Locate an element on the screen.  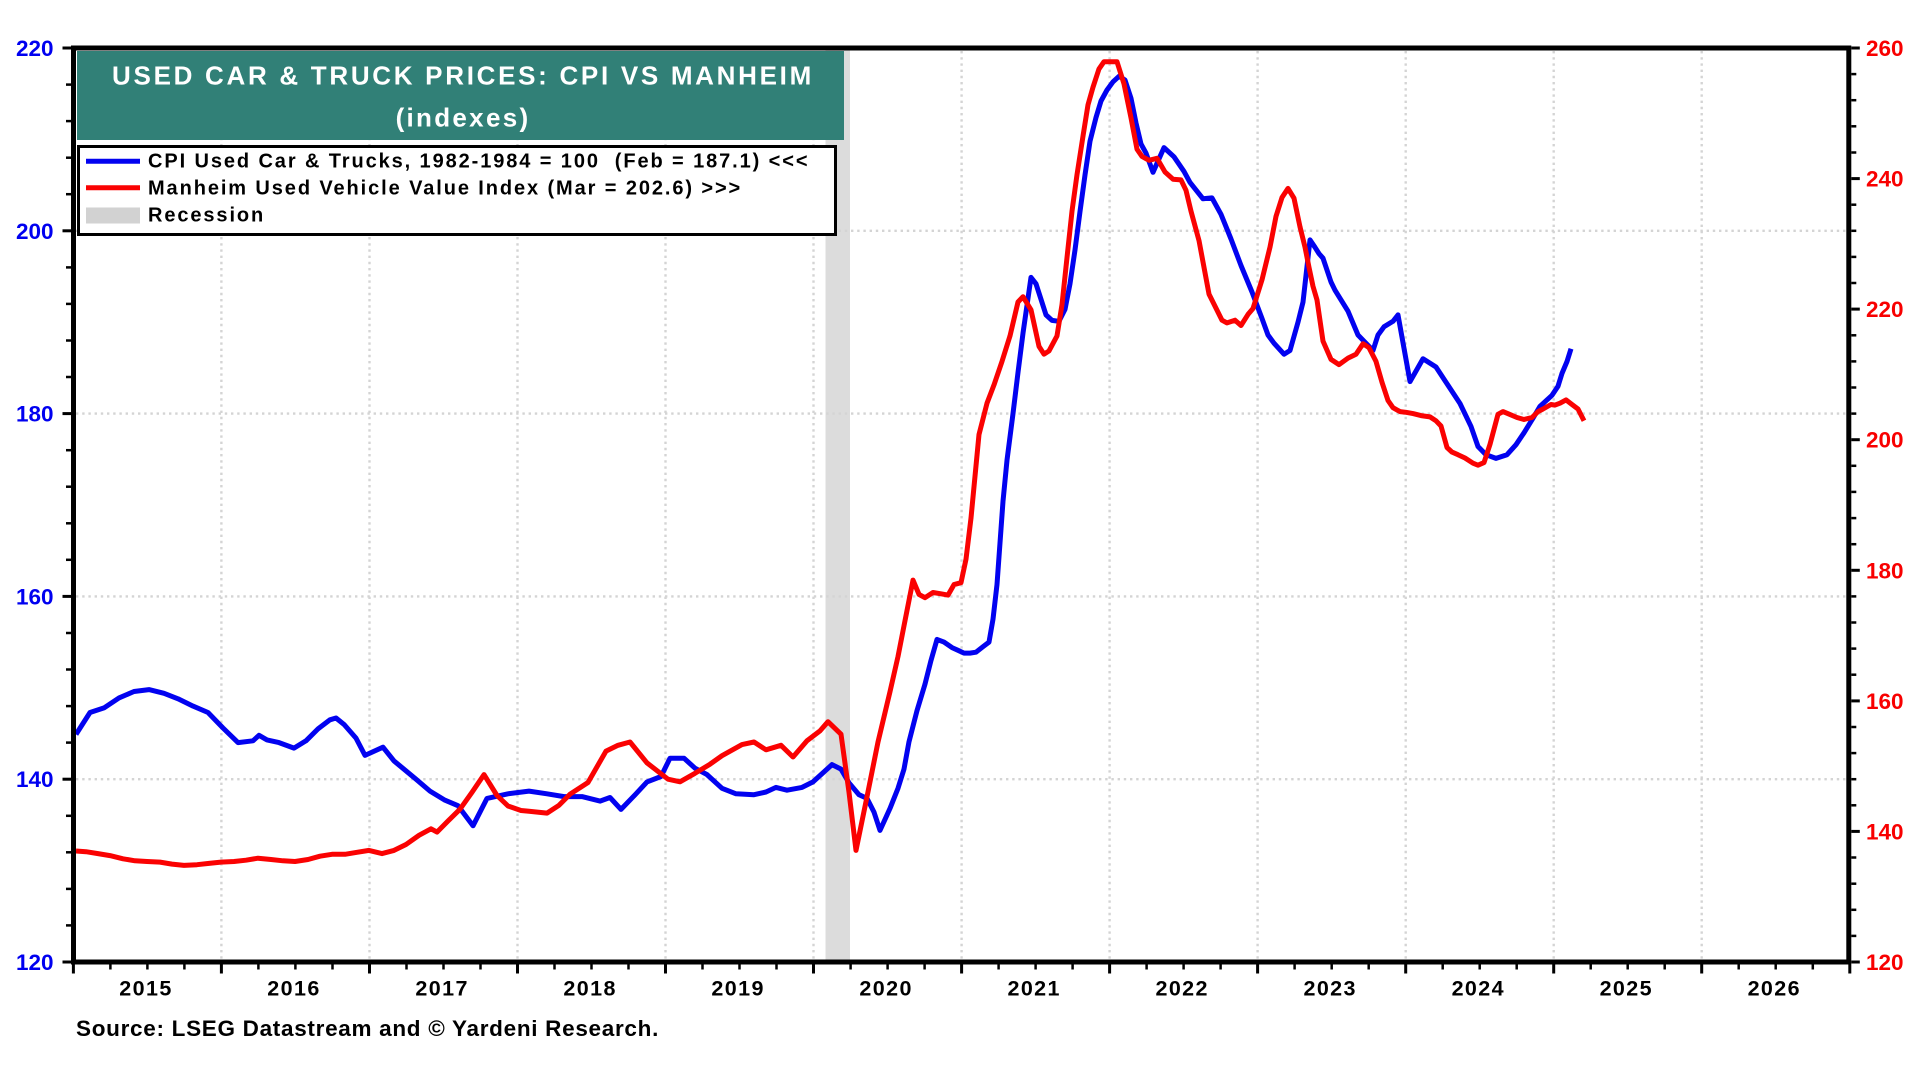
svg-text: 2023 is located at coordinates (1329, 989).